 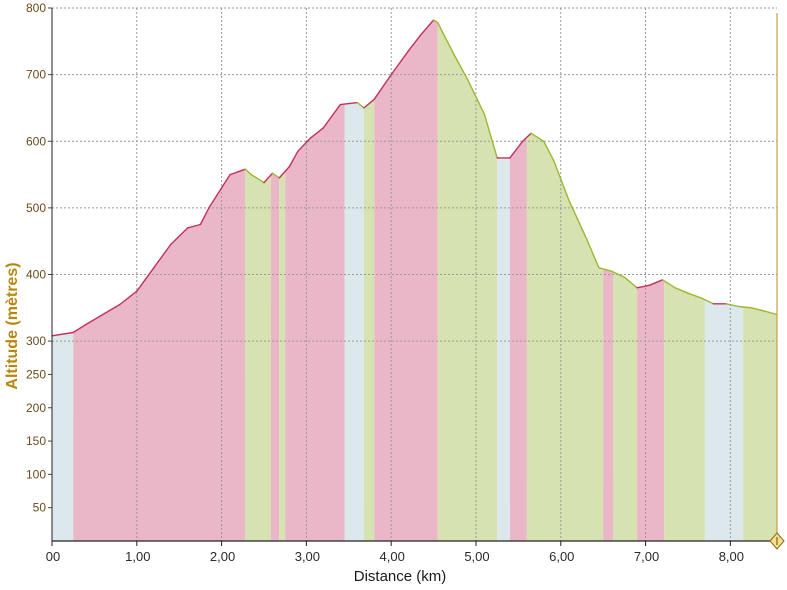 I want to click on x-axis-title: Distance (km), so click(x=400, y=576).